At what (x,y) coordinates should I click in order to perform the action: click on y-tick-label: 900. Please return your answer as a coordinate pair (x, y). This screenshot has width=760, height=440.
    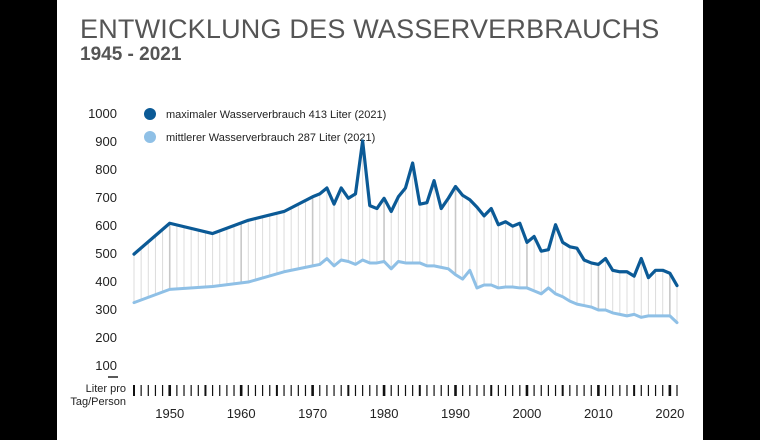
    Looking at the image, I should click on (106, 141).